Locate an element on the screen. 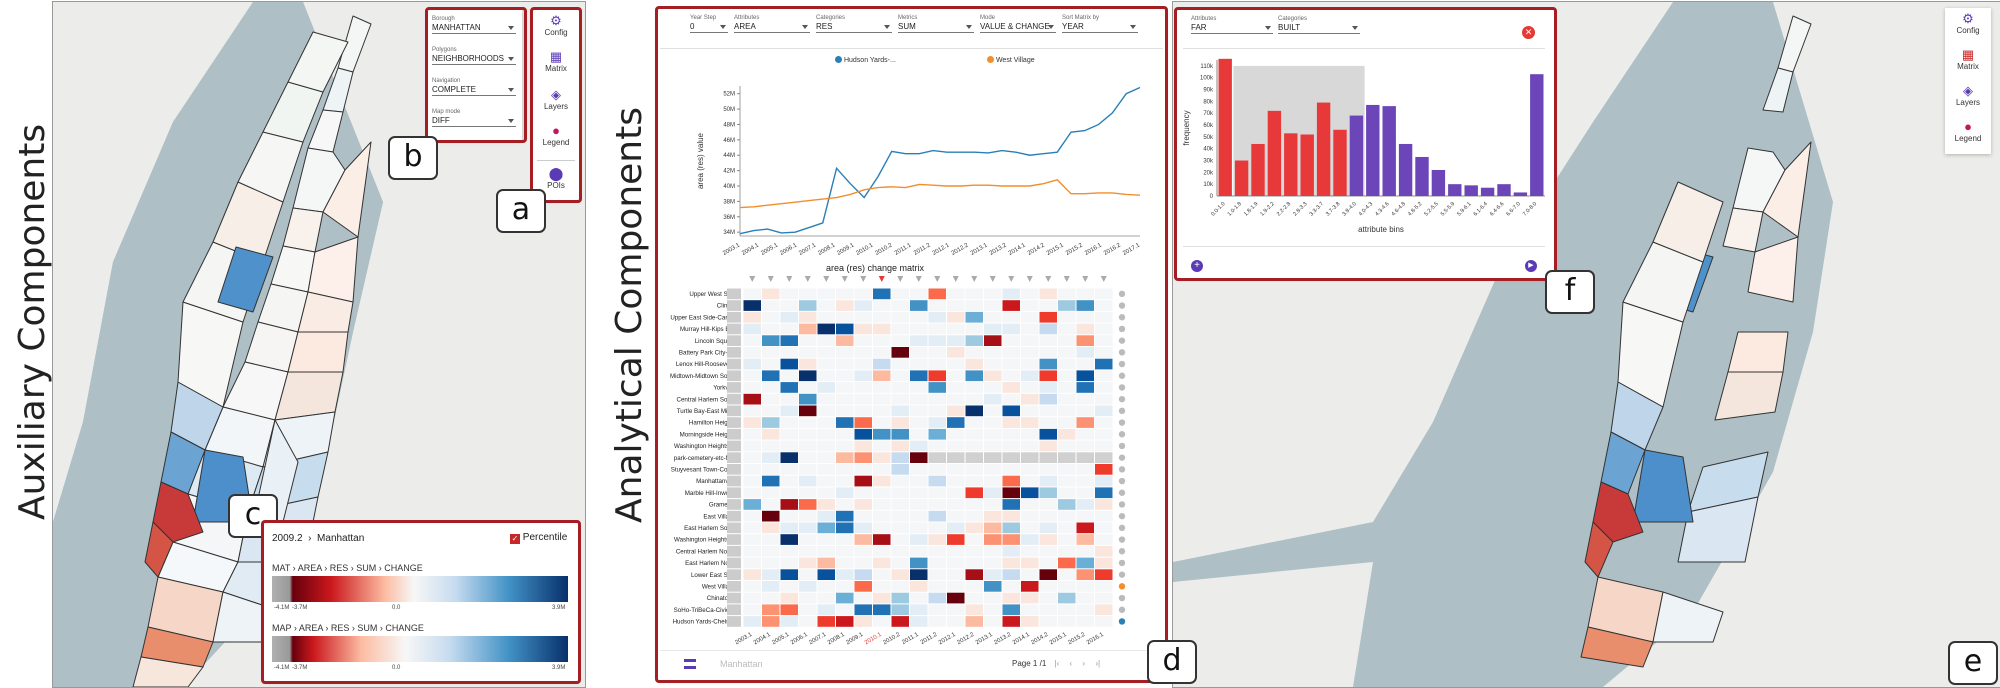 Image resolution: width=2000 pixels, height=688 pixels. config-button: ⚙ Config is located at coordinates (556, 26).